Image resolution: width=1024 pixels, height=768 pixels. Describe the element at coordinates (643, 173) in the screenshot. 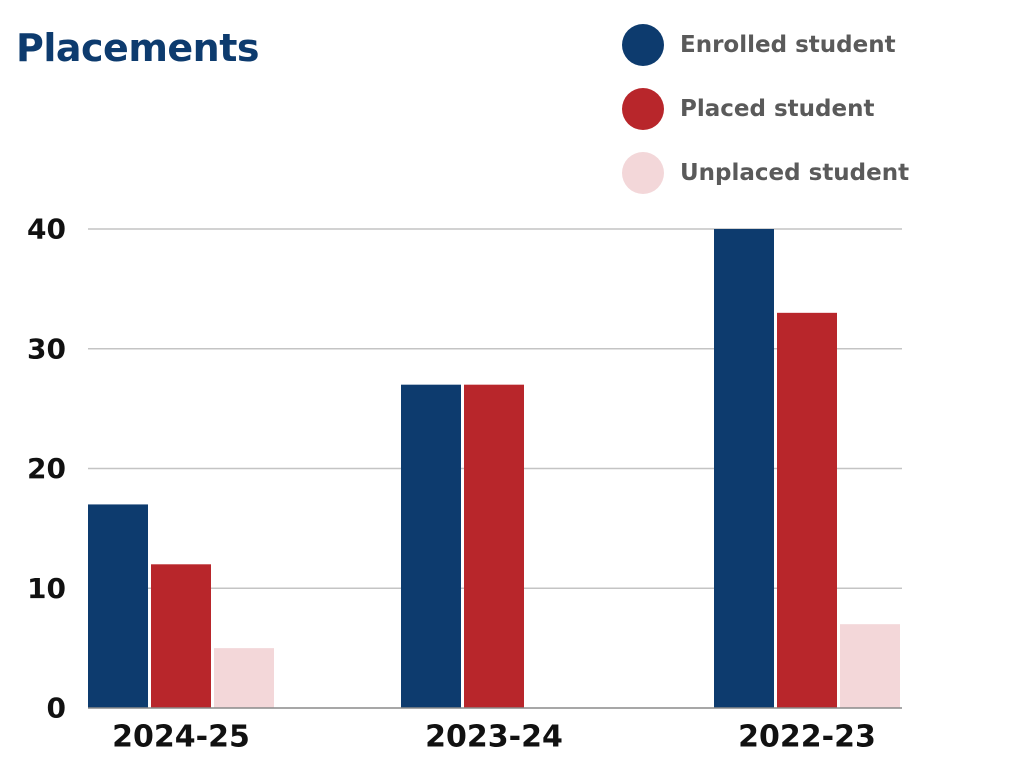

I see `legend-swatch-unplaced` at that location.